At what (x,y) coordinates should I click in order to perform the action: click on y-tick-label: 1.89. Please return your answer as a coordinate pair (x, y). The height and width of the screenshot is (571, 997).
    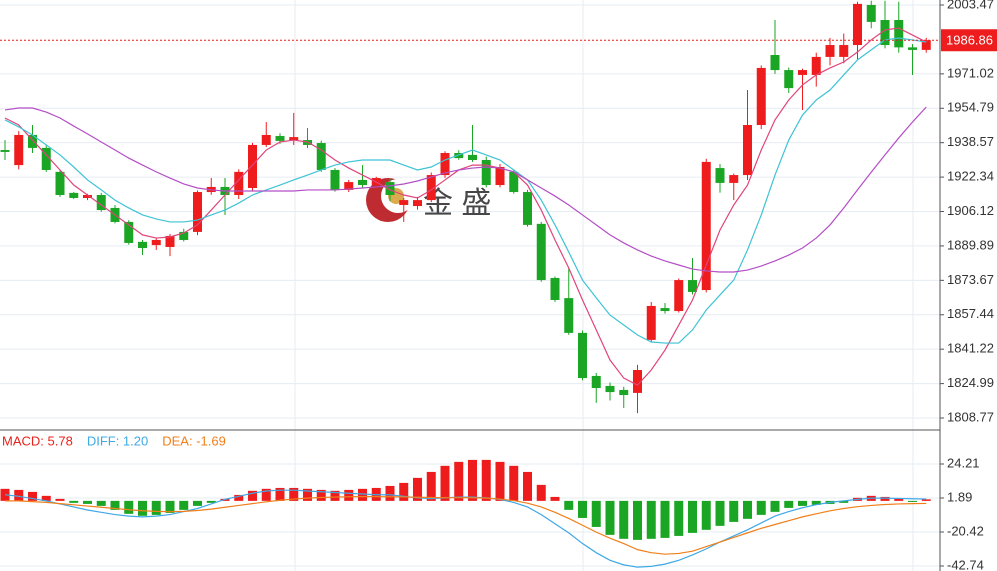
    Looking at the image, I should click on (959, 496).